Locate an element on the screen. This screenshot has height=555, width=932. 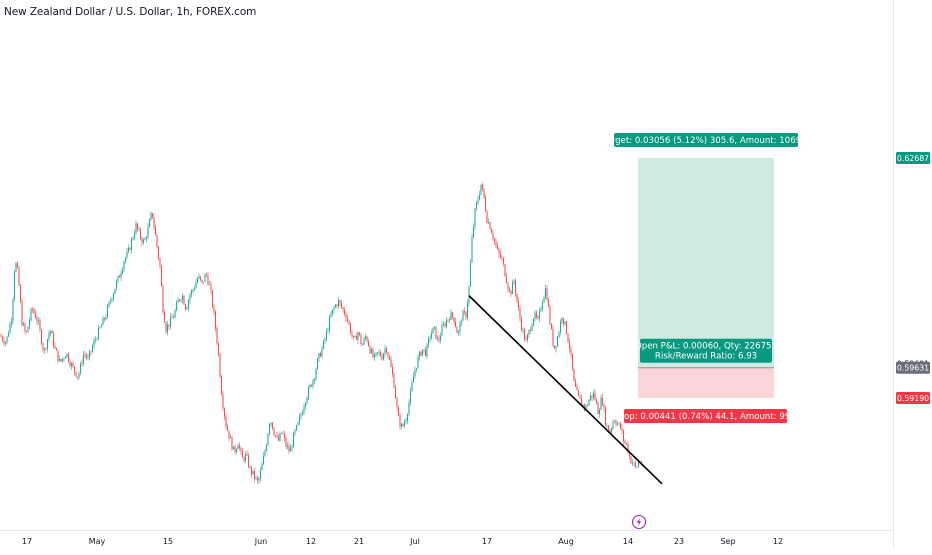
time-tick-label: 15 is located at coordinates (168, 541).